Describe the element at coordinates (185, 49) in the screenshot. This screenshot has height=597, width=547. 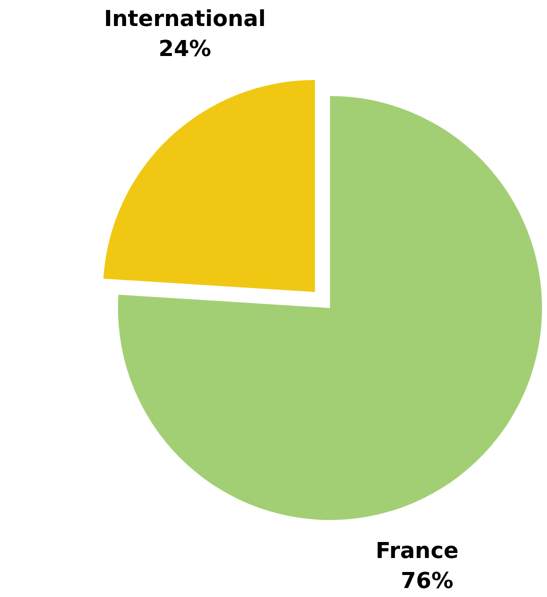
I see `data-label: 24%` at that location.